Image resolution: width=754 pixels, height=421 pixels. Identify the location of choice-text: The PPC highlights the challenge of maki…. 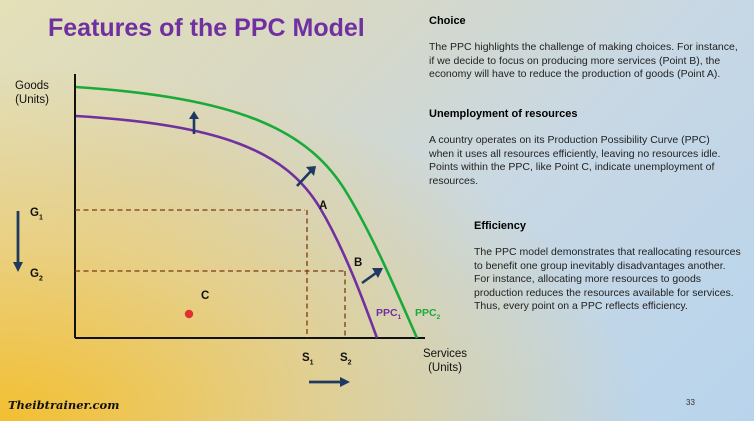
(583, 60).